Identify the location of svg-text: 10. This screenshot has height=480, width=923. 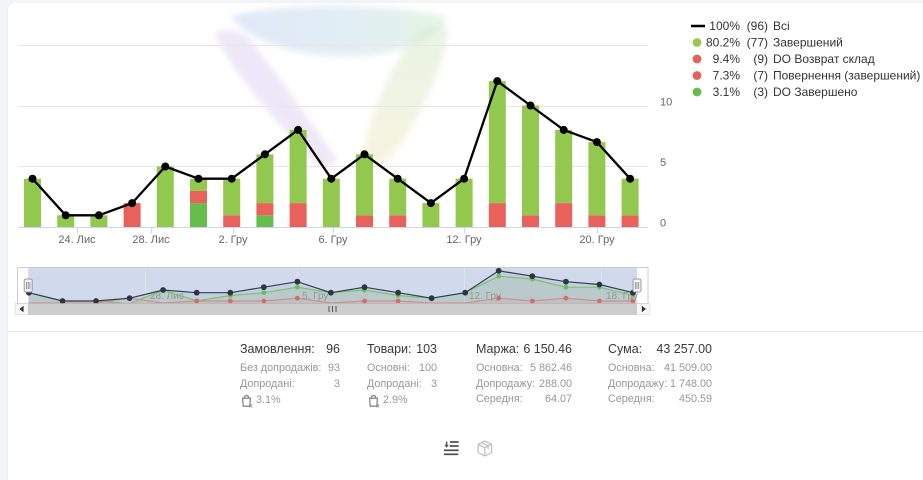
(666, 103).